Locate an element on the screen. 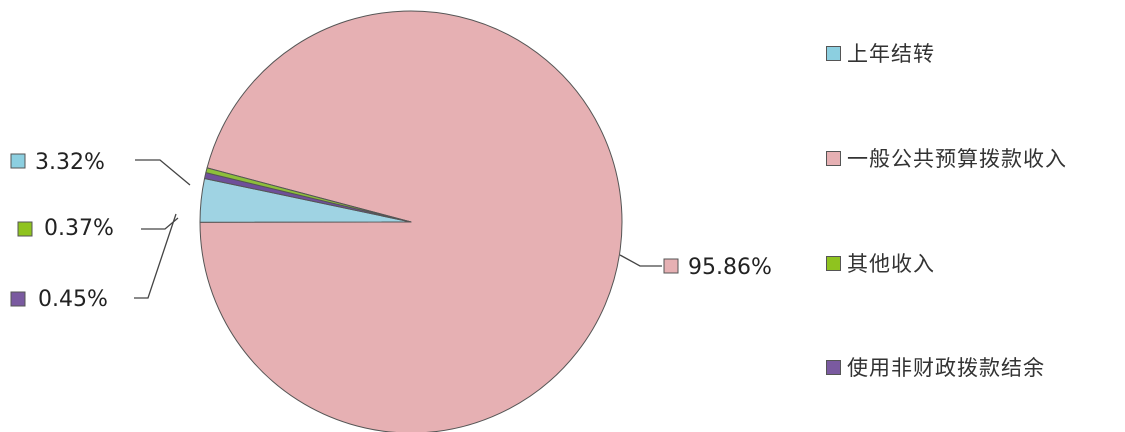 The height and width of the screenshot is (432, 1125). legend-item-non-fiscal-balance: 使用非财政拨款结余 is located at coordinates (935, 367).